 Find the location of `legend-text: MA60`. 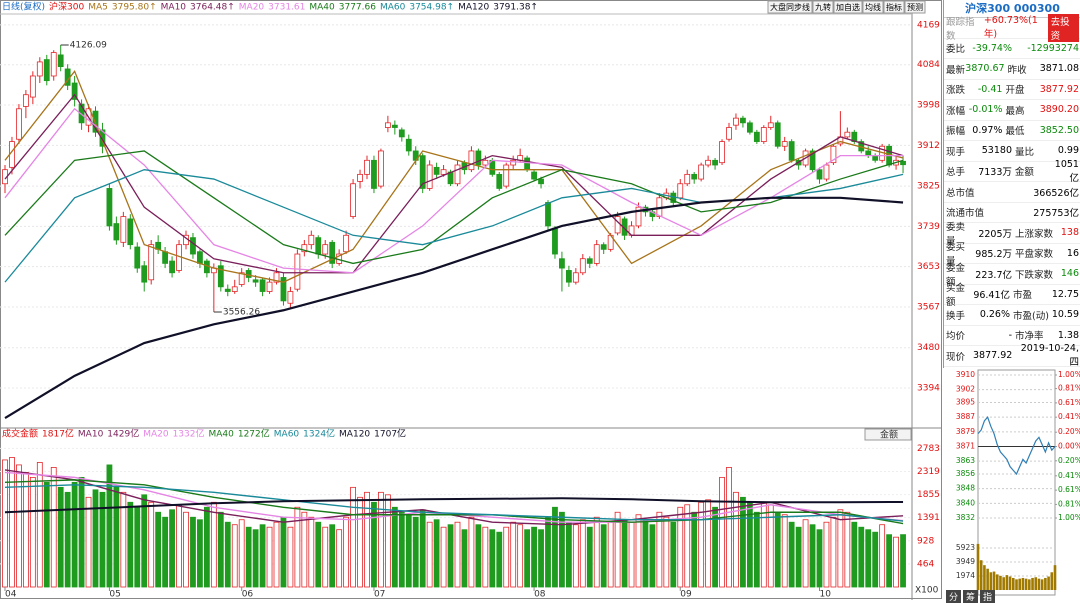

legend-text: MA60 is located at coordinates (393, 8).